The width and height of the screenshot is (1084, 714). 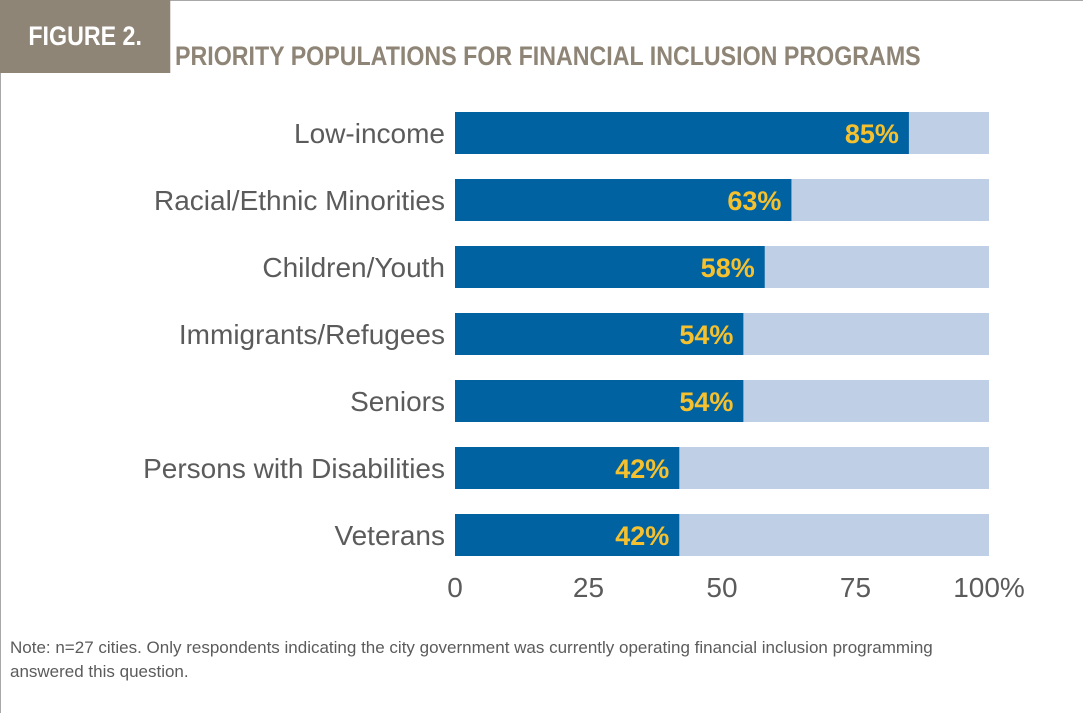 I want to click on data-label: 85%, so click(x=872, y=134).